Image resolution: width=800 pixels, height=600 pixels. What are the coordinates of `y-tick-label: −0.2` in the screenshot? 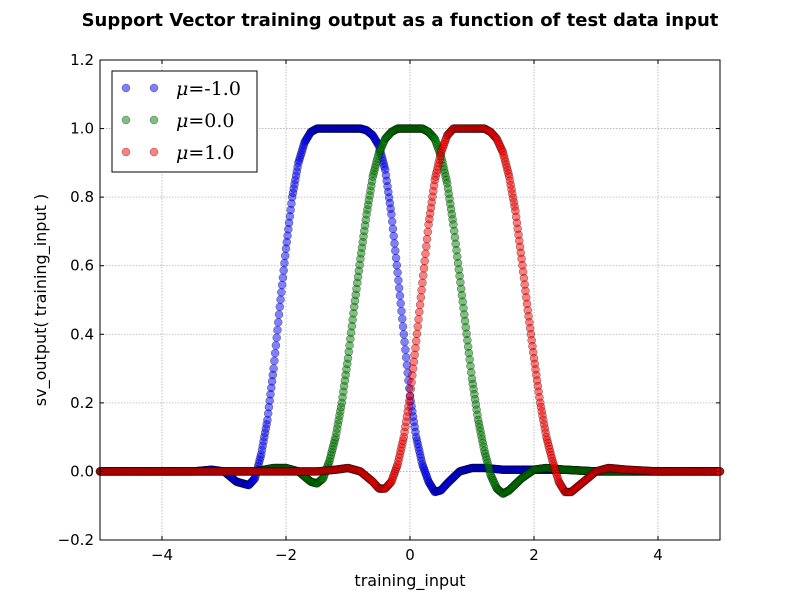 It's located at (76, 540).